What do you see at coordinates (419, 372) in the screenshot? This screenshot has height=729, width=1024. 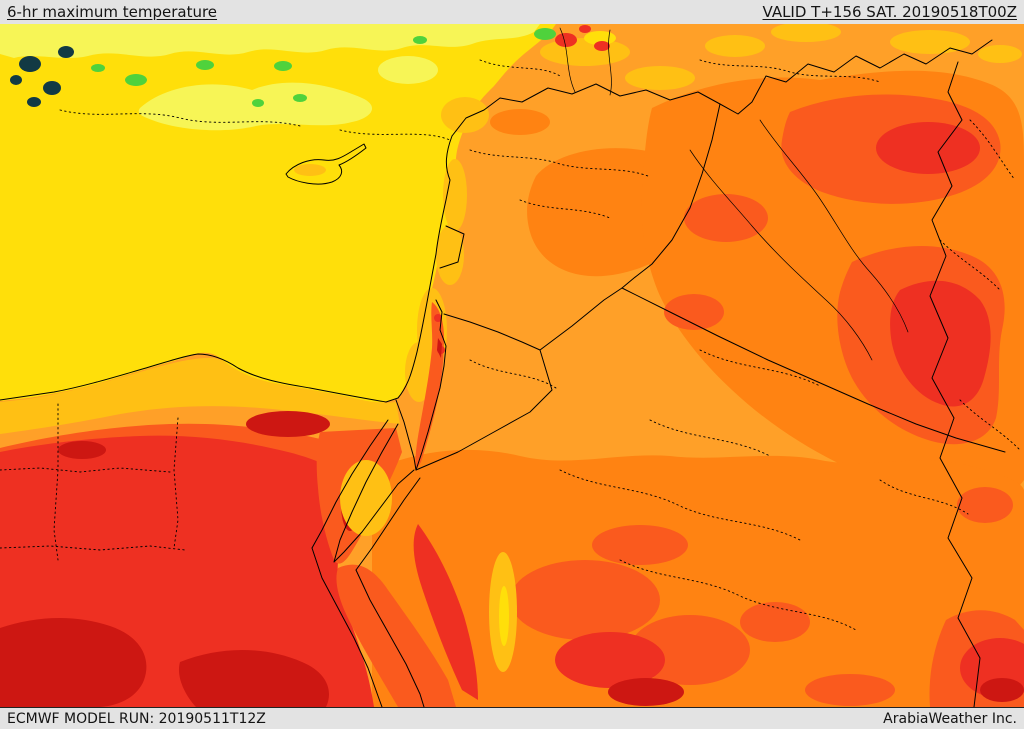 I see `fill-amber-israel-south` at bounding box center [419, 372].